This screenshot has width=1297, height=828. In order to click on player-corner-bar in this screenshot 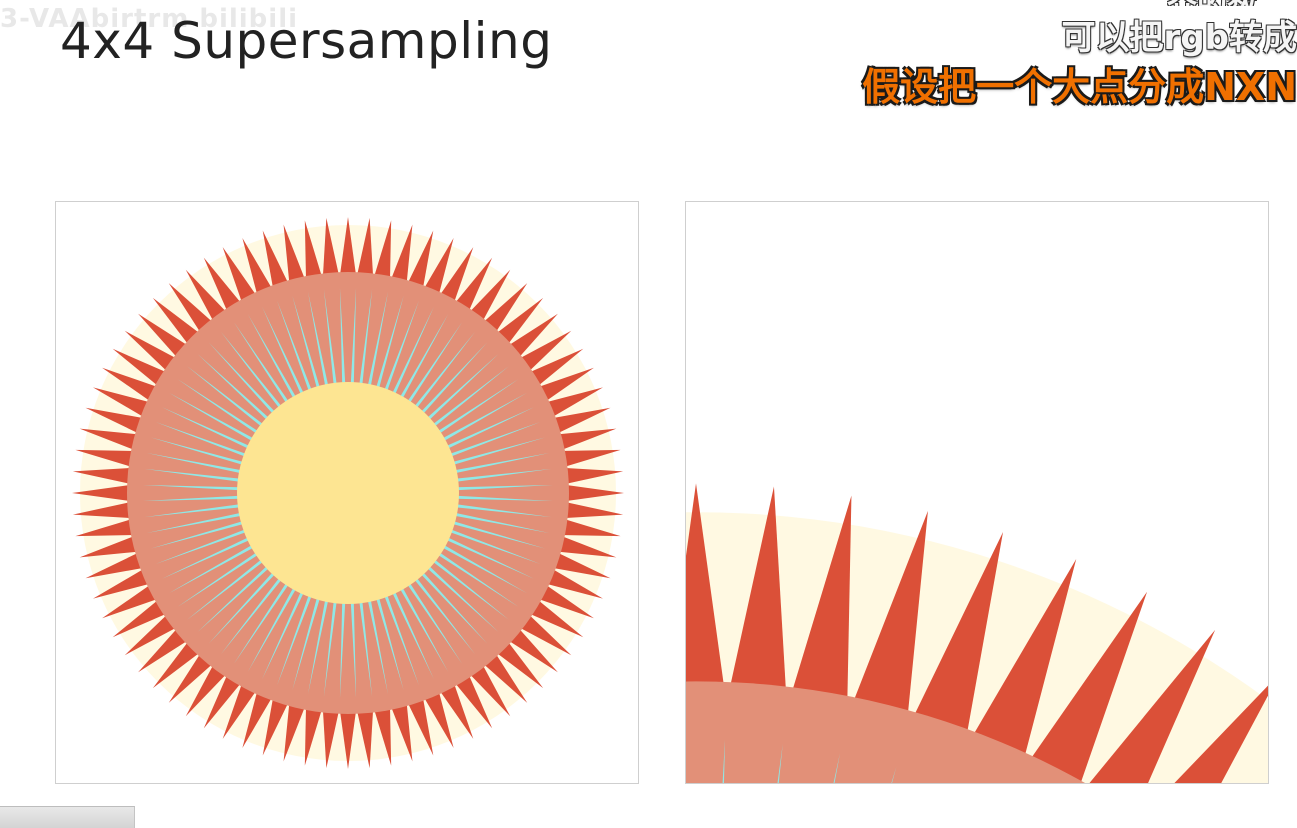, I will do `click(67, 817)`.